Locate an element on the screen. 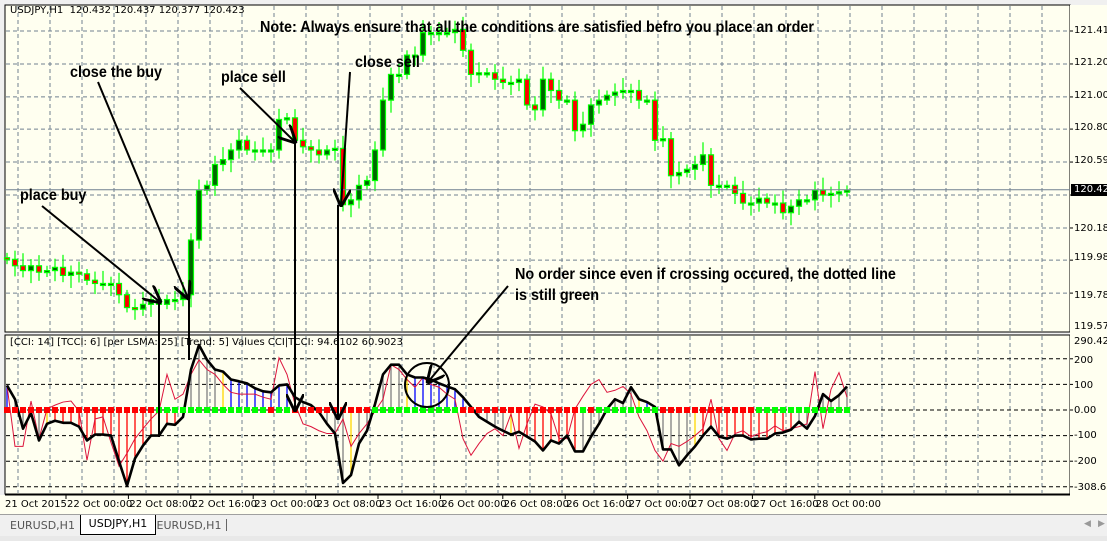 Image resolution: width=1107 pixels, height=541 pixels. price-tick: 121.000 is located at coordinates (1090, 95).